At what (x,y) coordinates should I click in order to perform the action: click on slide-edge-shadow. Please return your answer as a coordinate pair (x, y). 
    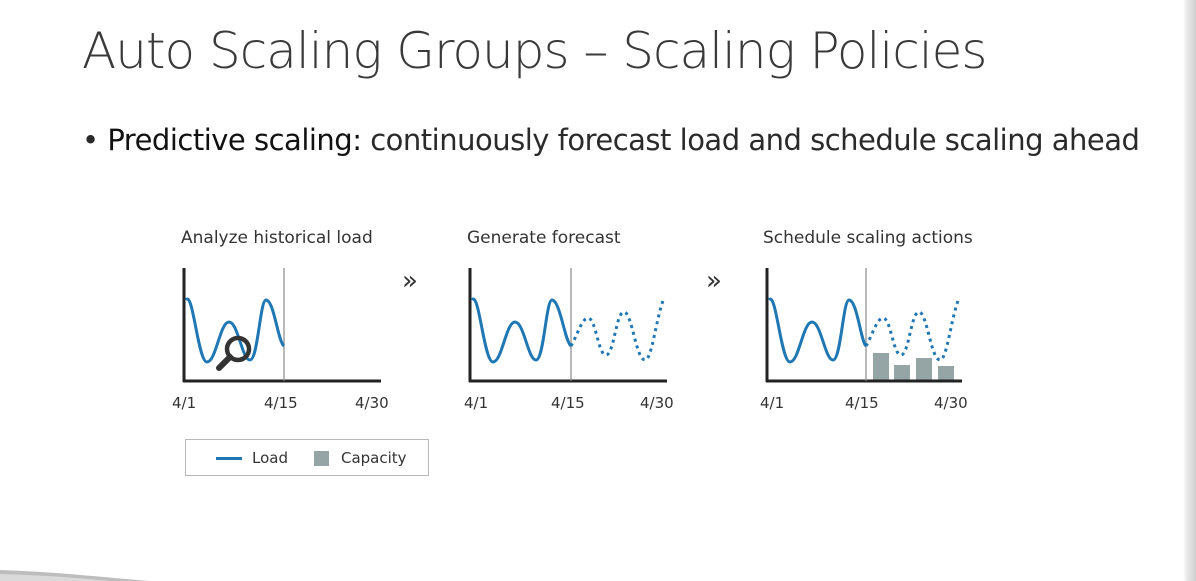
    Looking at the image, I should click on (1189, 290).